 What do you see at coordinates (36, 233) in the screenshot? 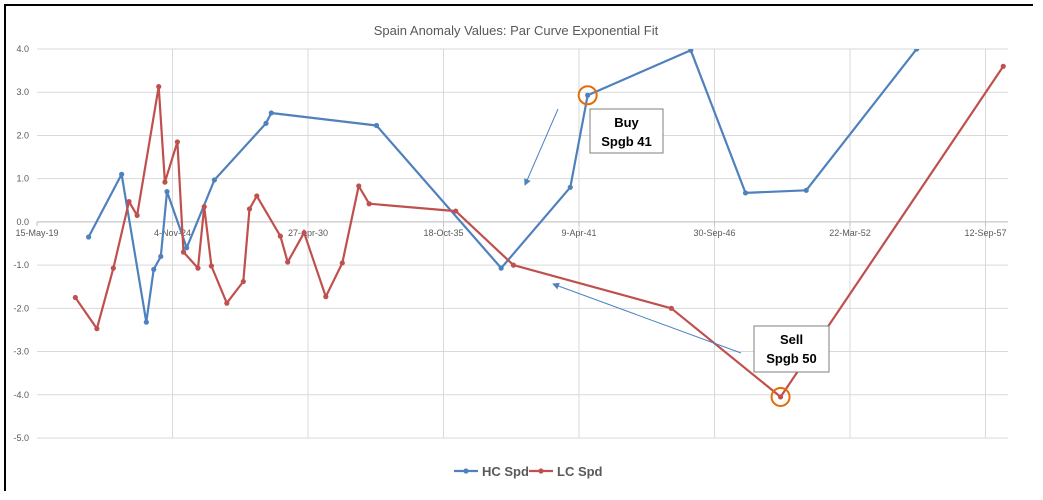
I see `x-tick-label: 15-May-19` at bounding box center [36, 233].